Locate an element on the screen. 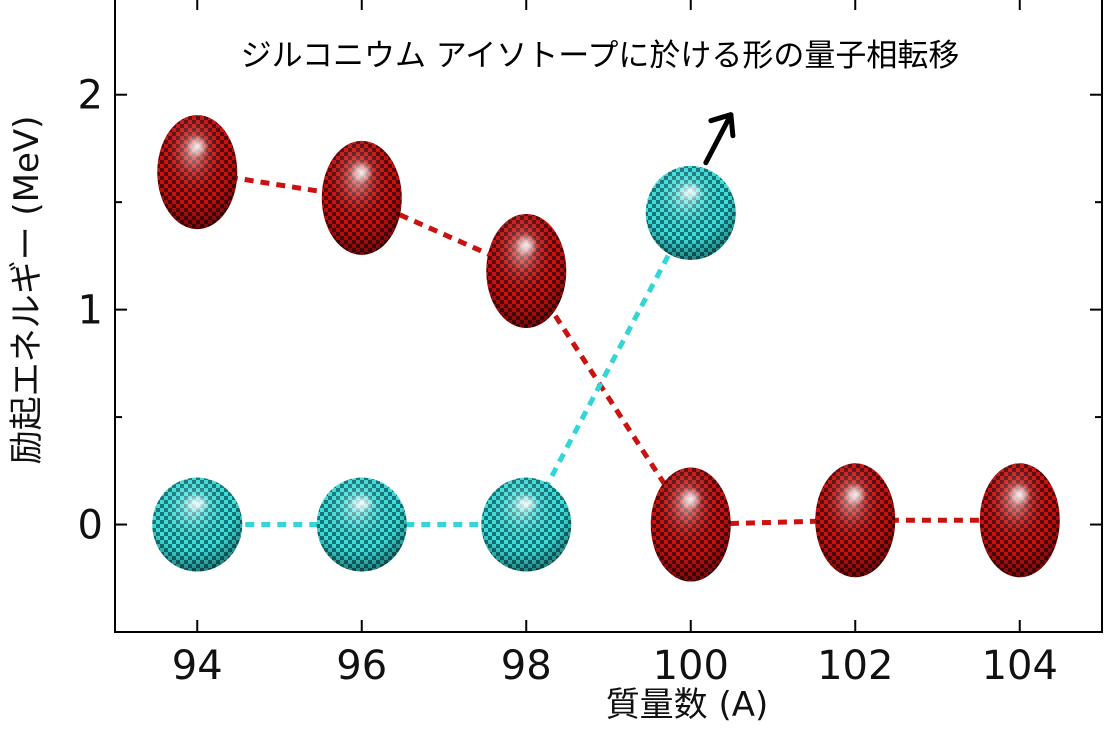 The image size is (1106, 738). x-tick-label: 100 is located at coordinates (691, 666).